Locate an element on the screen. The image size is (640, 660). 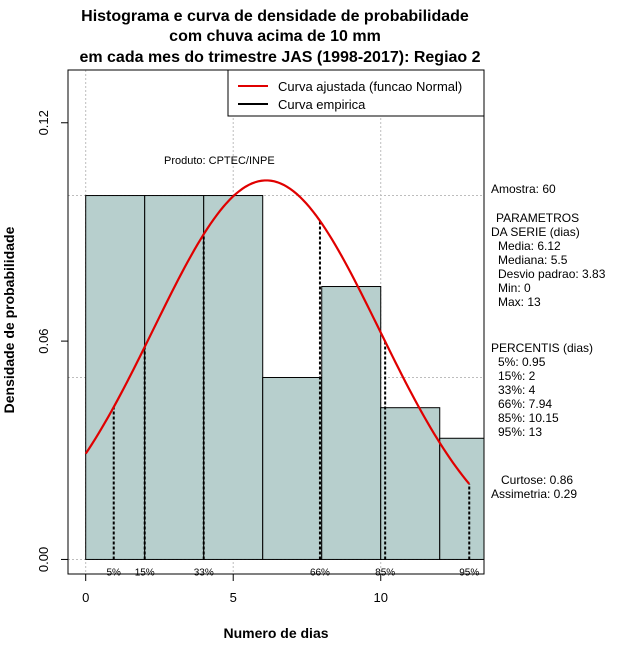
x-tick-label-0: 0 is located at coordinates (85, 597).